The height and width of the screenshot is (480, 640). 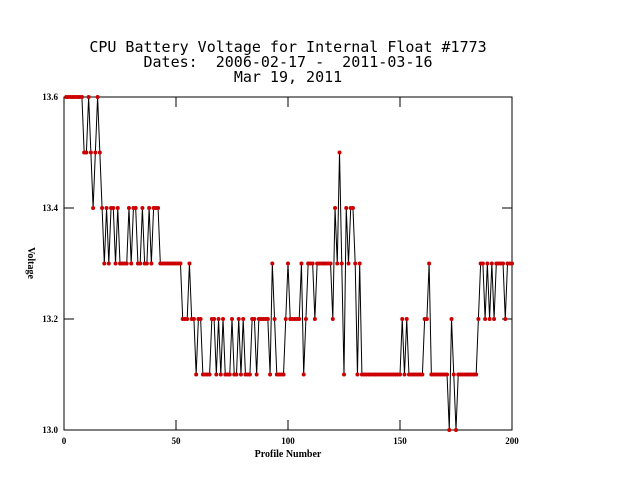 What do you see at coordinates (288, 62) in the screenshot?
I see `chart-subtitle: Dates: 2006-02-17 - 2011-03-16` at bounding box center [288, 62].